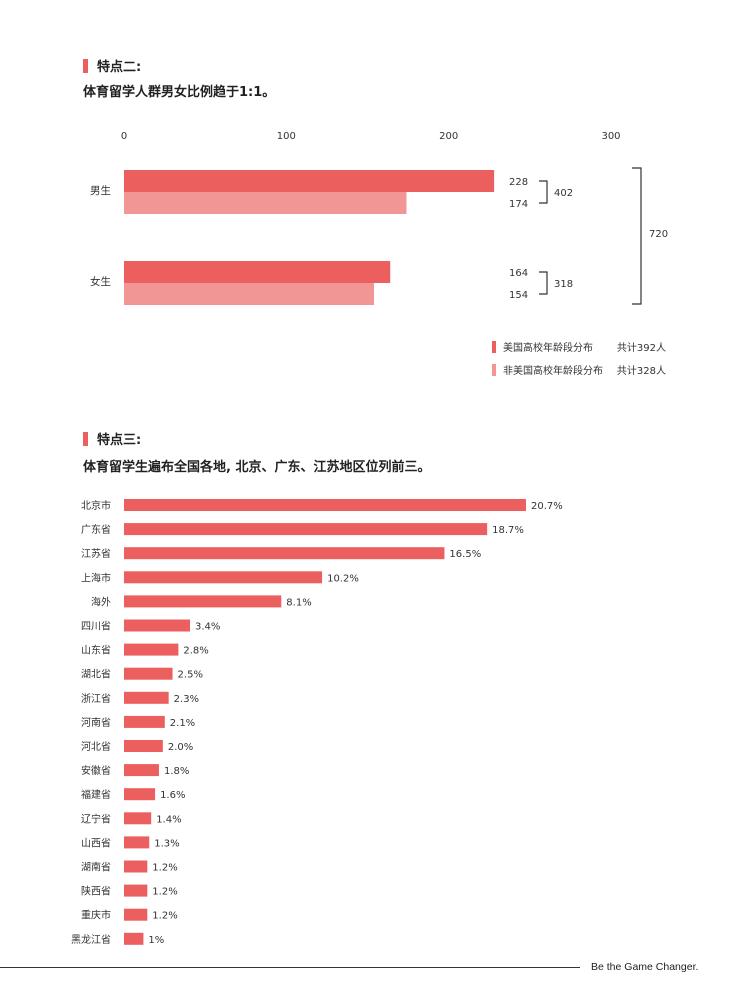  What do you see at coordinates (96, 794) in the screenshot?
I see `category-label: 福建省` at bounding box center [96, 794].